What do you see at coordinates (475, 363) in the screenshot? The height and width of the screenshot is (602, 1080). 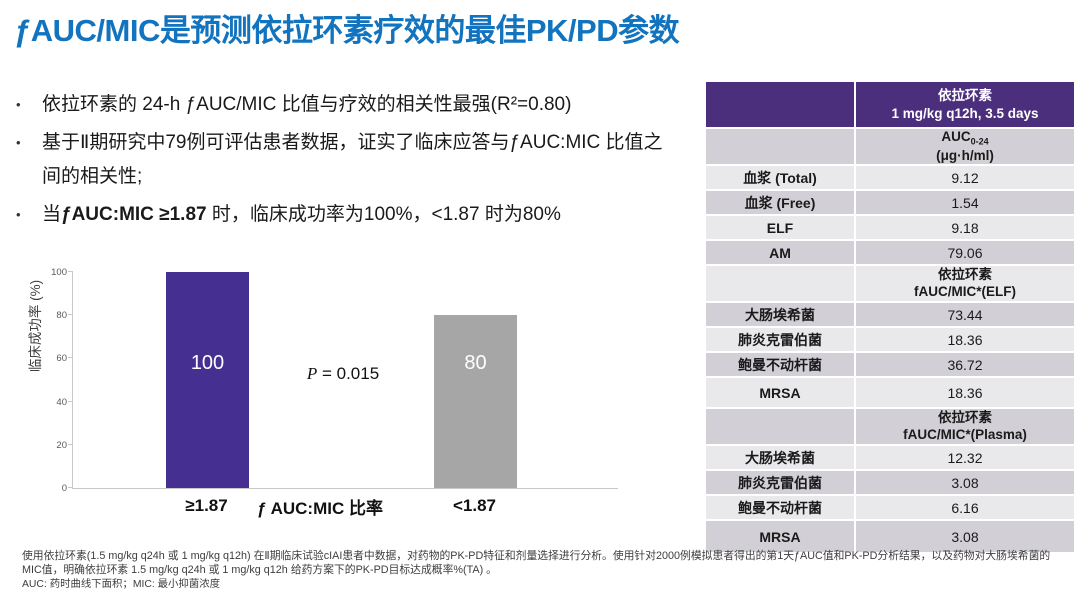 I see `bar-value-label: 80` at bounding box center [475, 363].